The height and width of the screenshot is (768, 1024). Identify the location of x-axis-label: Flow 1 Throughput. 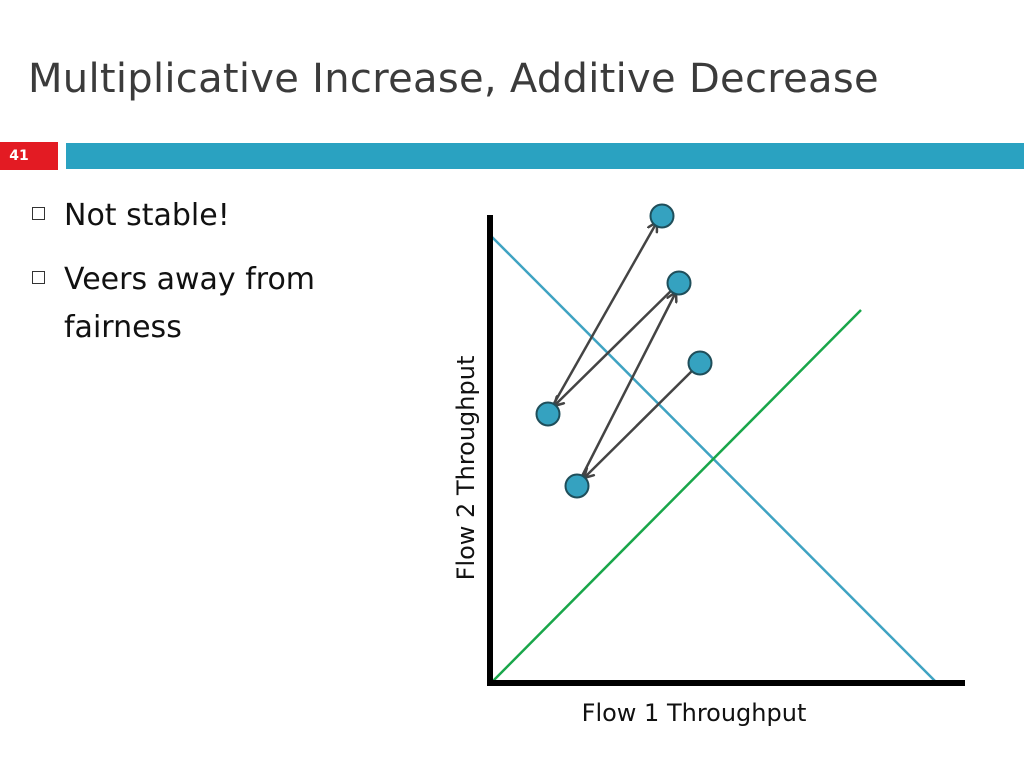
(694, 713).